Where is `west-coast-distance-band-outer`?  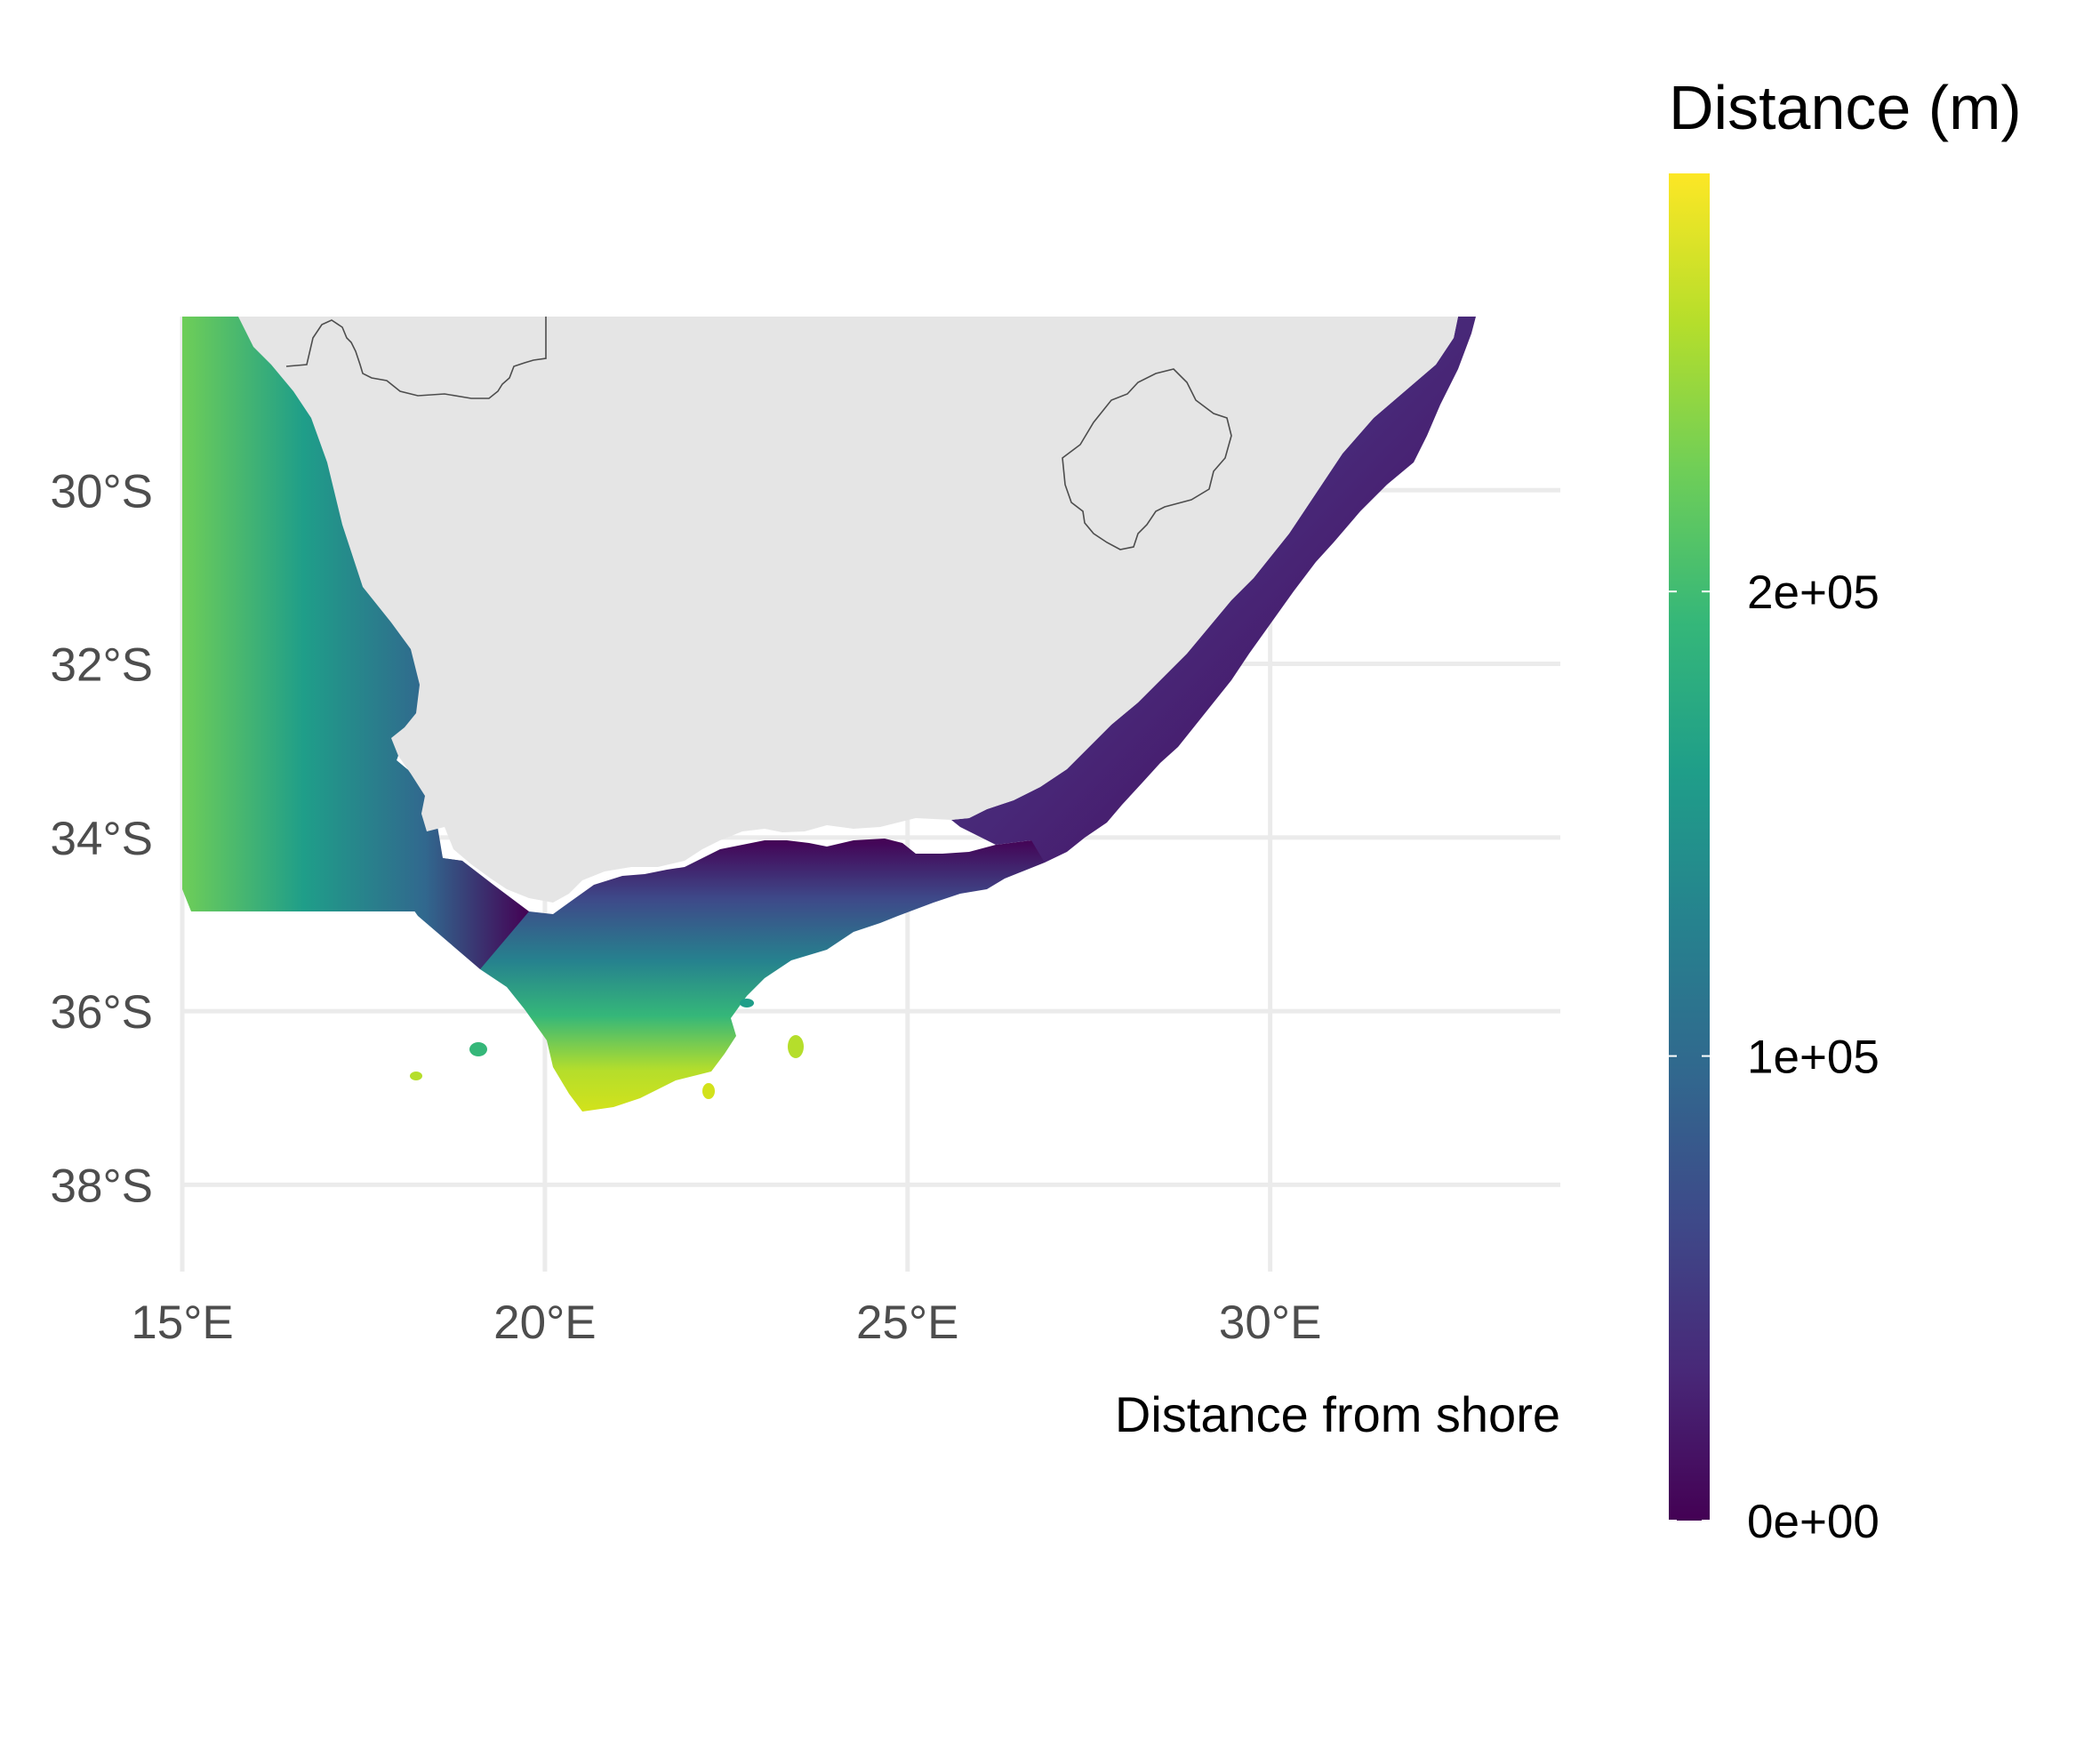 west-coast-distance-band-outer is located at coordinates (355, 645).